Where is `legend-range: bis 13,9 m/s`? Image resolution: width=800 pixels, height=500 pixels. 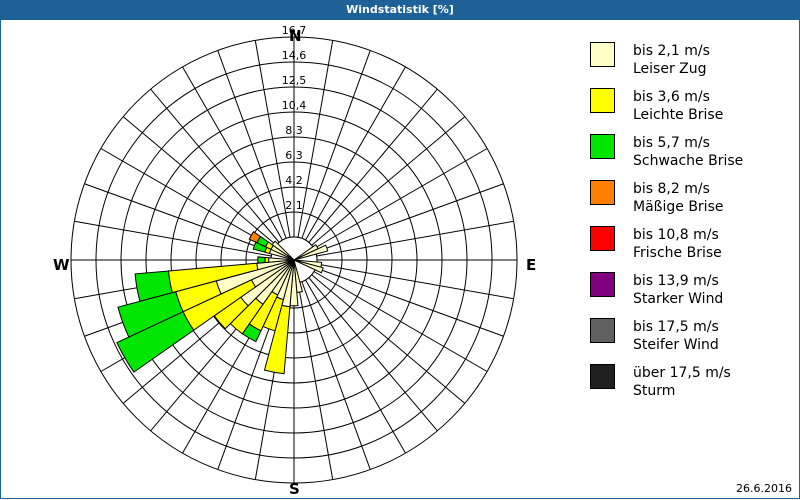 legend-range: bis 13,9 m/s is located at coordinates (676, 281).